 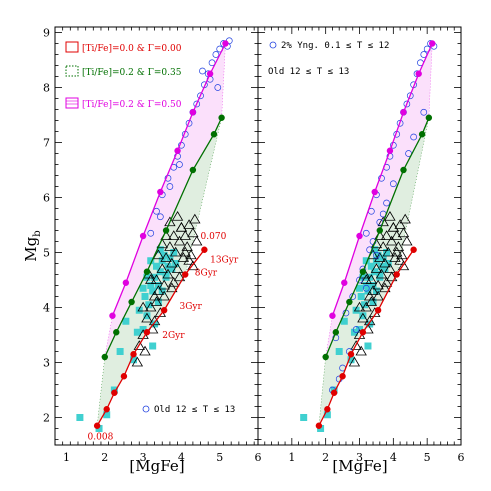 I want to click on y-axis-label-main: Mg, so click(x=31, y=248).